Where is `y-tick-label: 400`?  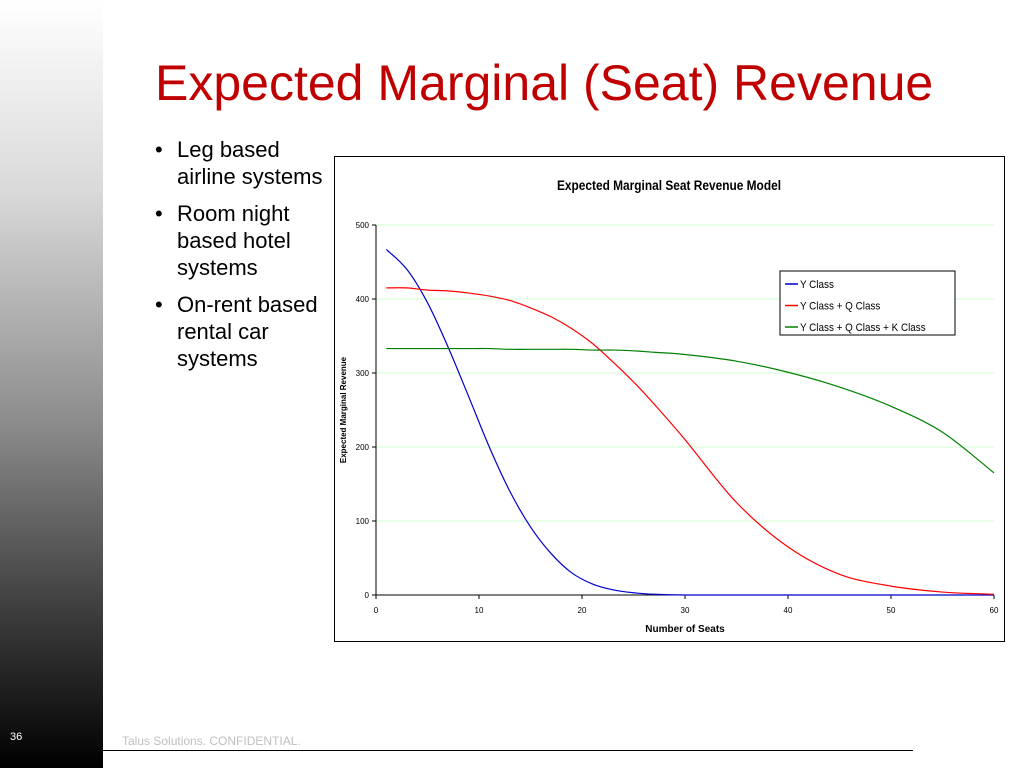
y-tick-label: 400 is located at coordinates (363, 299).